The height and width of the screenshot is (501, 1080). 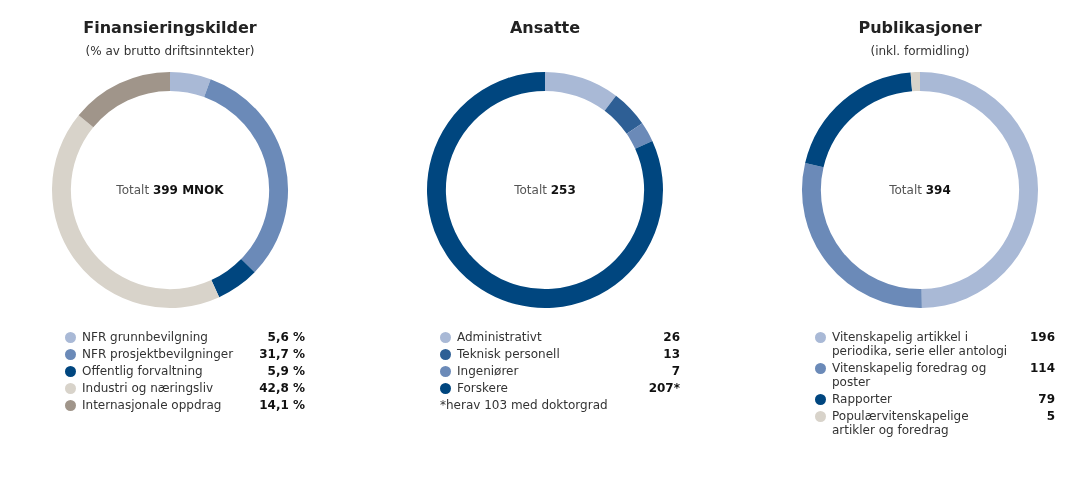 What do you see at coordinates (862, 399) in the screenshot?
I see `legend-label: Rapporter` at bounding box center [862, 399].